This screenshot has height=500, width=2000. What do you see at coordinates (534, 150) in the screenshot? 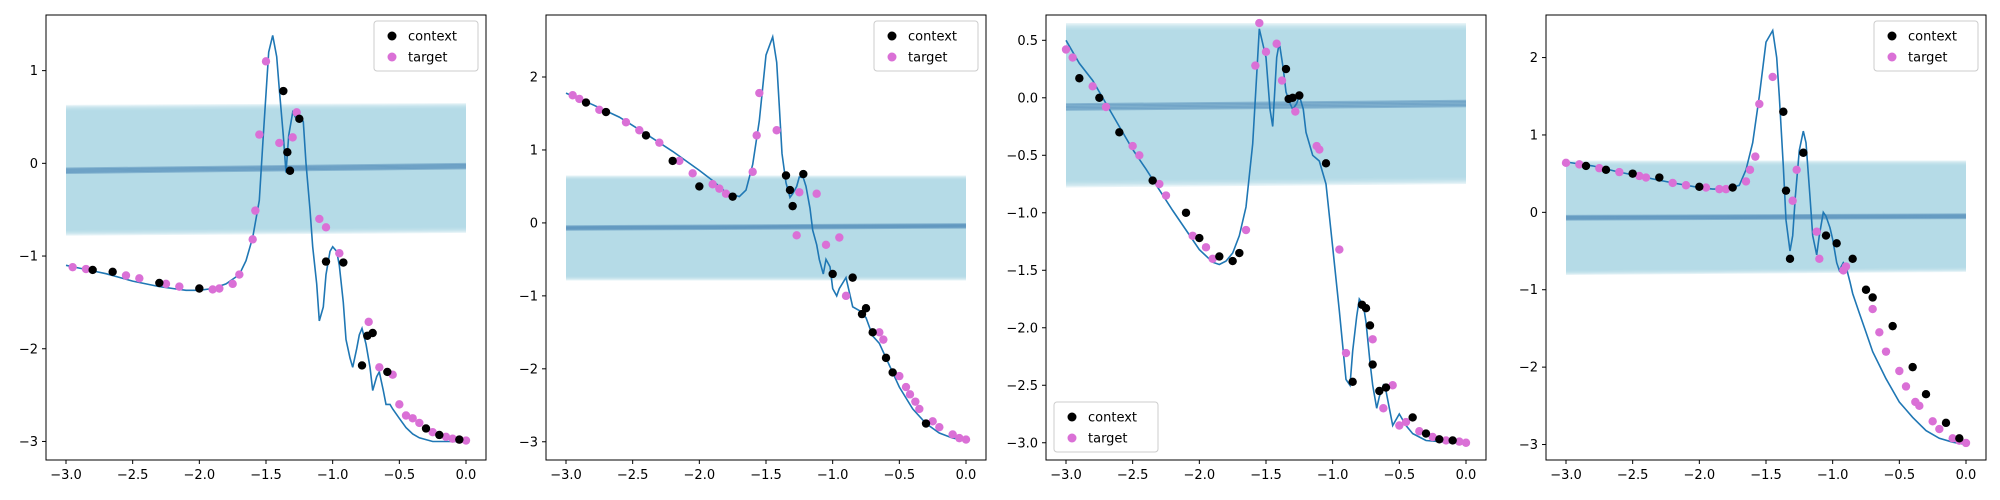
I see `panel-2-y-tick-label: 1` at bounding box center [534, 150].